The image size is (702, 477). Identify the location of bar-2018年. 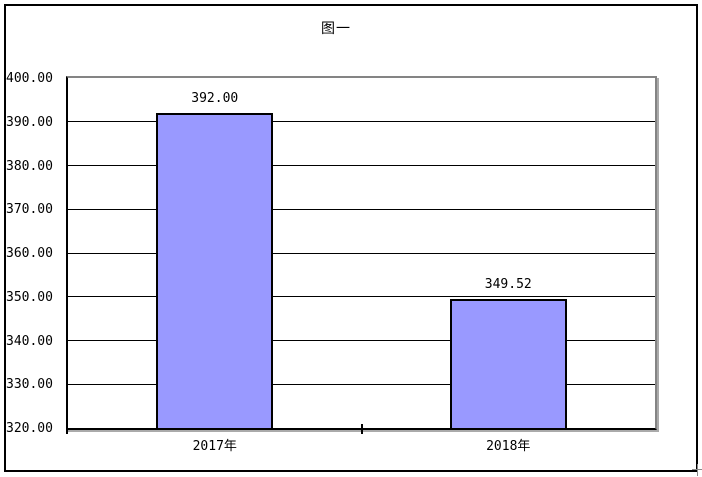
(508, 363).